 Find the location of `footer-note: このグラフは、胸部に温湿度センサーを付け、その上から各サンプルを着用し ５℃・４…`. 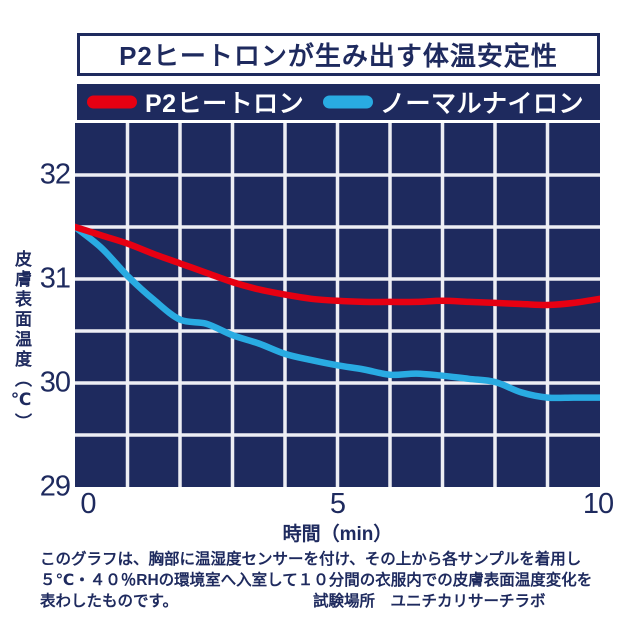

footer-note: このグラフは、胸部に温湿度センサーを付け、その上から各サンプルを着用し ５℃・４… is located at coordinates (322, 580).